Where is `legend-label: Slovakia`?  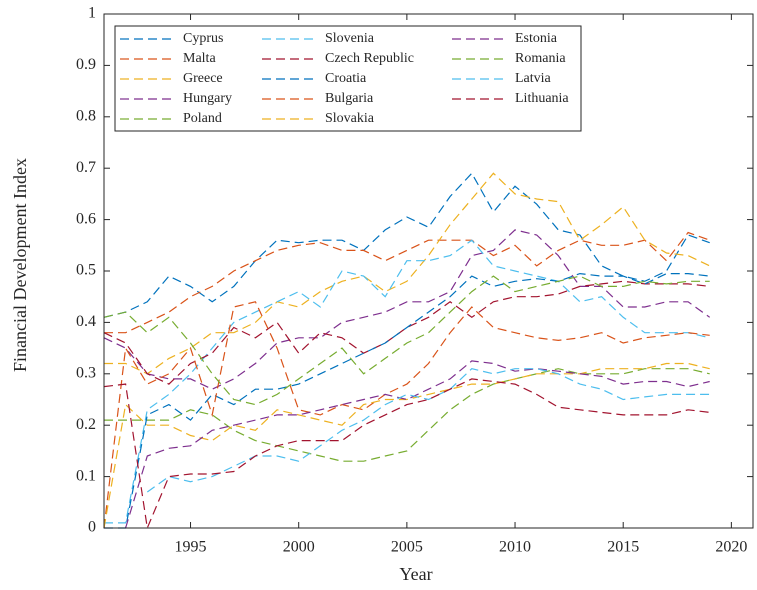 legend-label: Slovakia is located at coordinates (350, 118).